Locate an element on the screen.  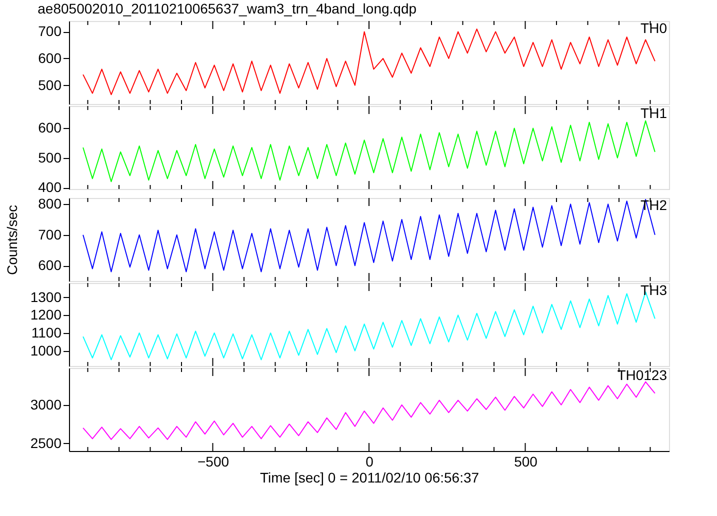
series-label: TH0123 is located at coordinates (642, 375).